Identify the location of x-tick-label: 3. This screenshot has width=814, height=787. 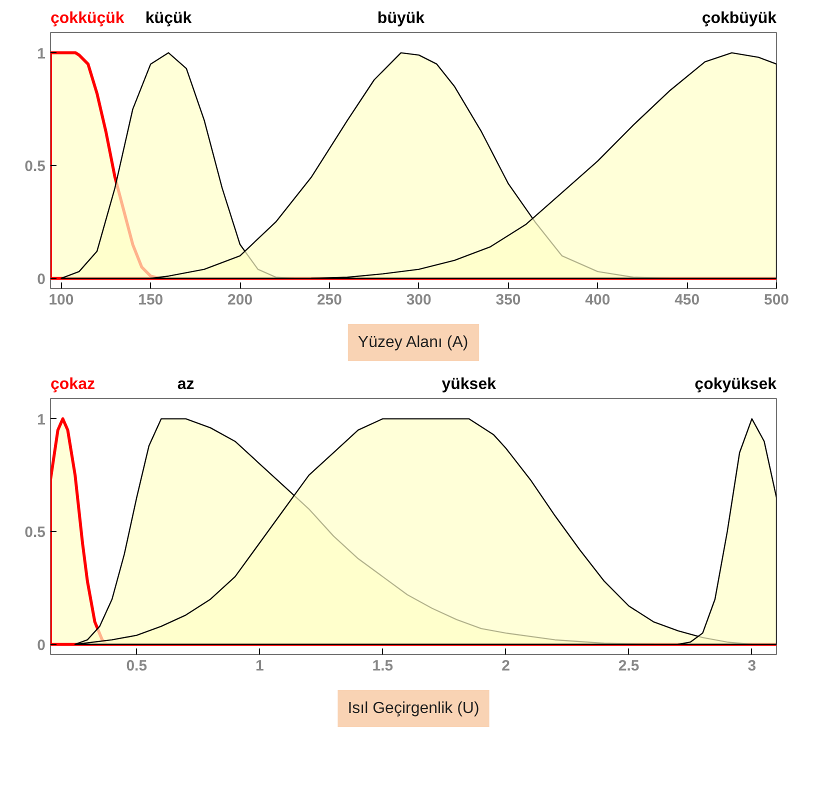
(752, 666).